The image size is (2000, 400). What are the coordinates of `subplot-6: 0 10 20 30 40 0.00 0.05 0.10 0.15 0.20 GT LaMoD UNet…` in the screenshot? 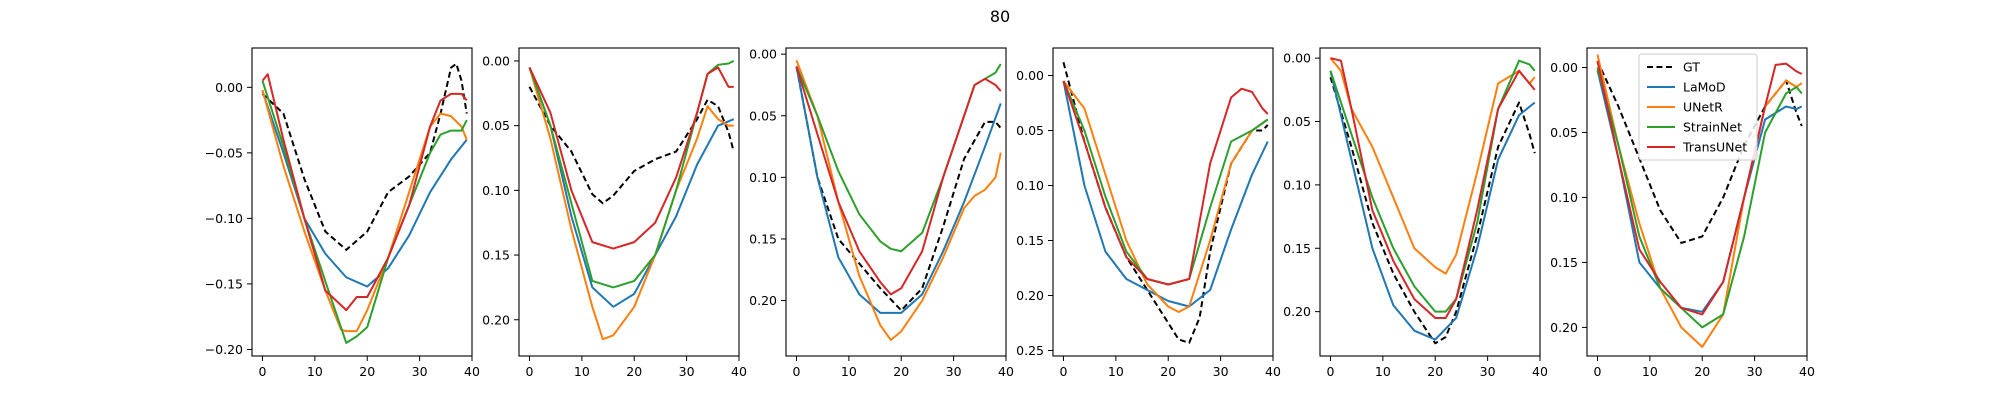 It's located at (1682, 213).